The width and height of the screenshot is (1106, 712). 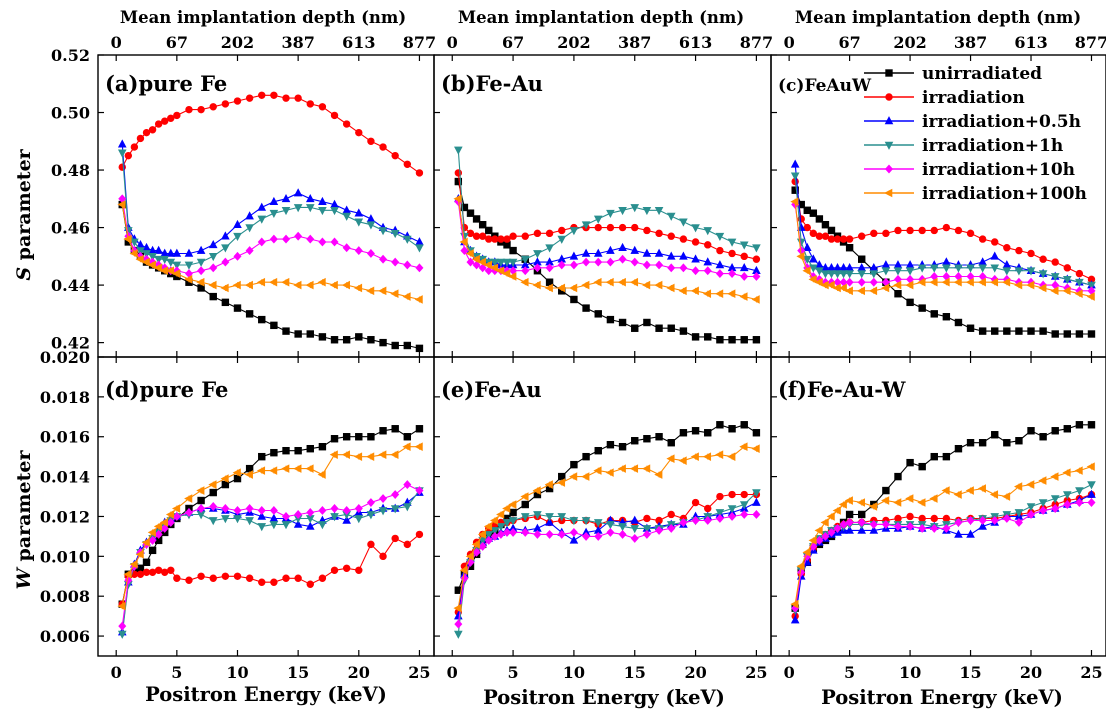 What do you see at coordinates (24, 509) in the screenshot?
I see `w-axis-title-rest: parameter` at bounding box center [24, 509].